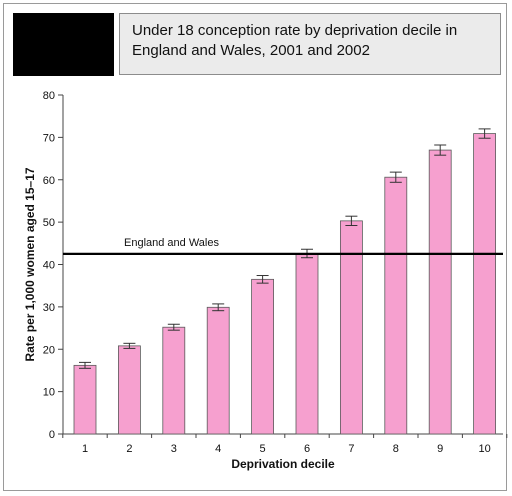  I want to click on x-tick-label: 5, so click(263, 449).